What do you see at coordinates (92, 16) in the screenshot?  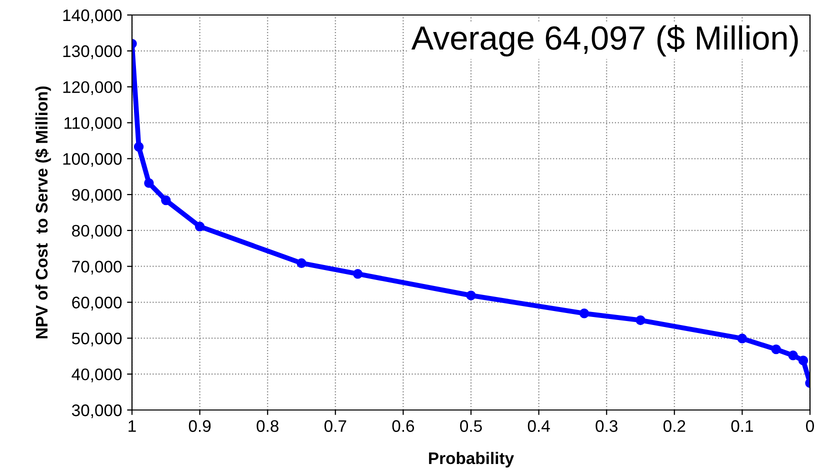 I see `y-tick-label: 140,000` at bounding box center [92, 16].